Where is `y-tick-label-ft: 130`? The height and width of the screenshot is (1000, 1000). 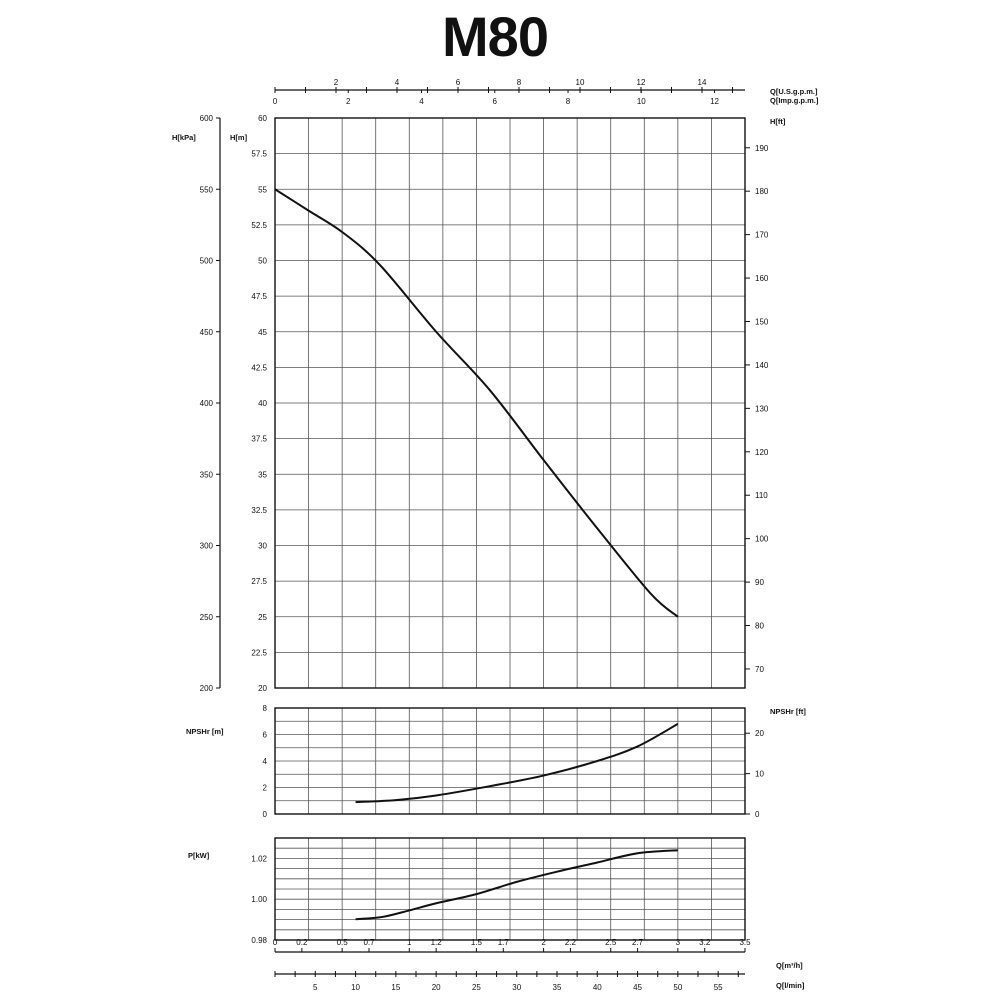 y-tick-label-ft: 130 is located at coordinates (762, 408).